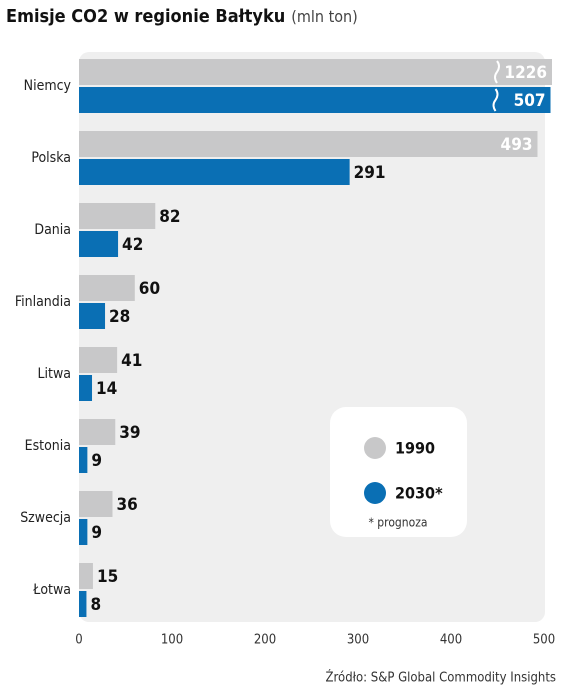 This screenshot has width=564, height=689. Describe the element at coordinates (415, 448) in the screenshot. I see `legend-label: 1990` at that location.